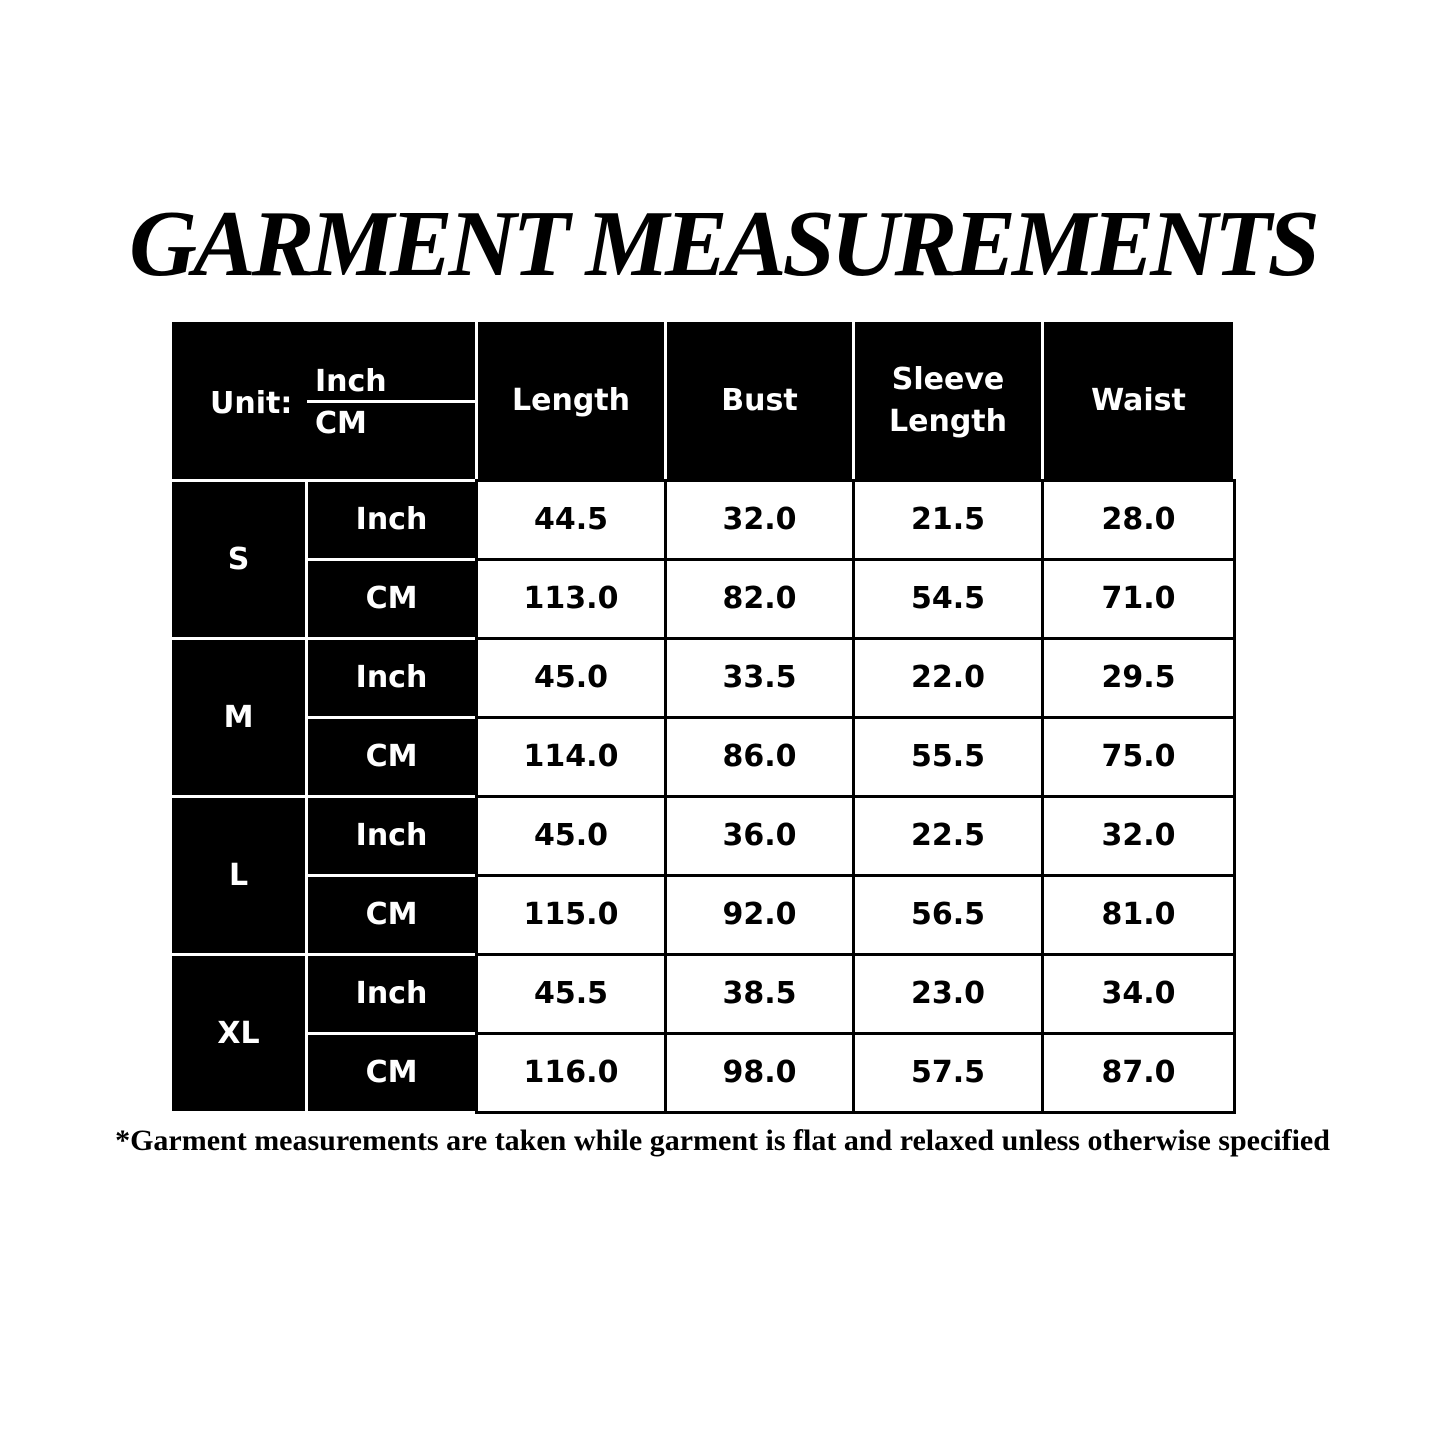 This screenshot has height=1445, width=1445. Describe the element at coordinates (1138, 520) in the screenshot. I see `value-cell: 28.0` at that location.